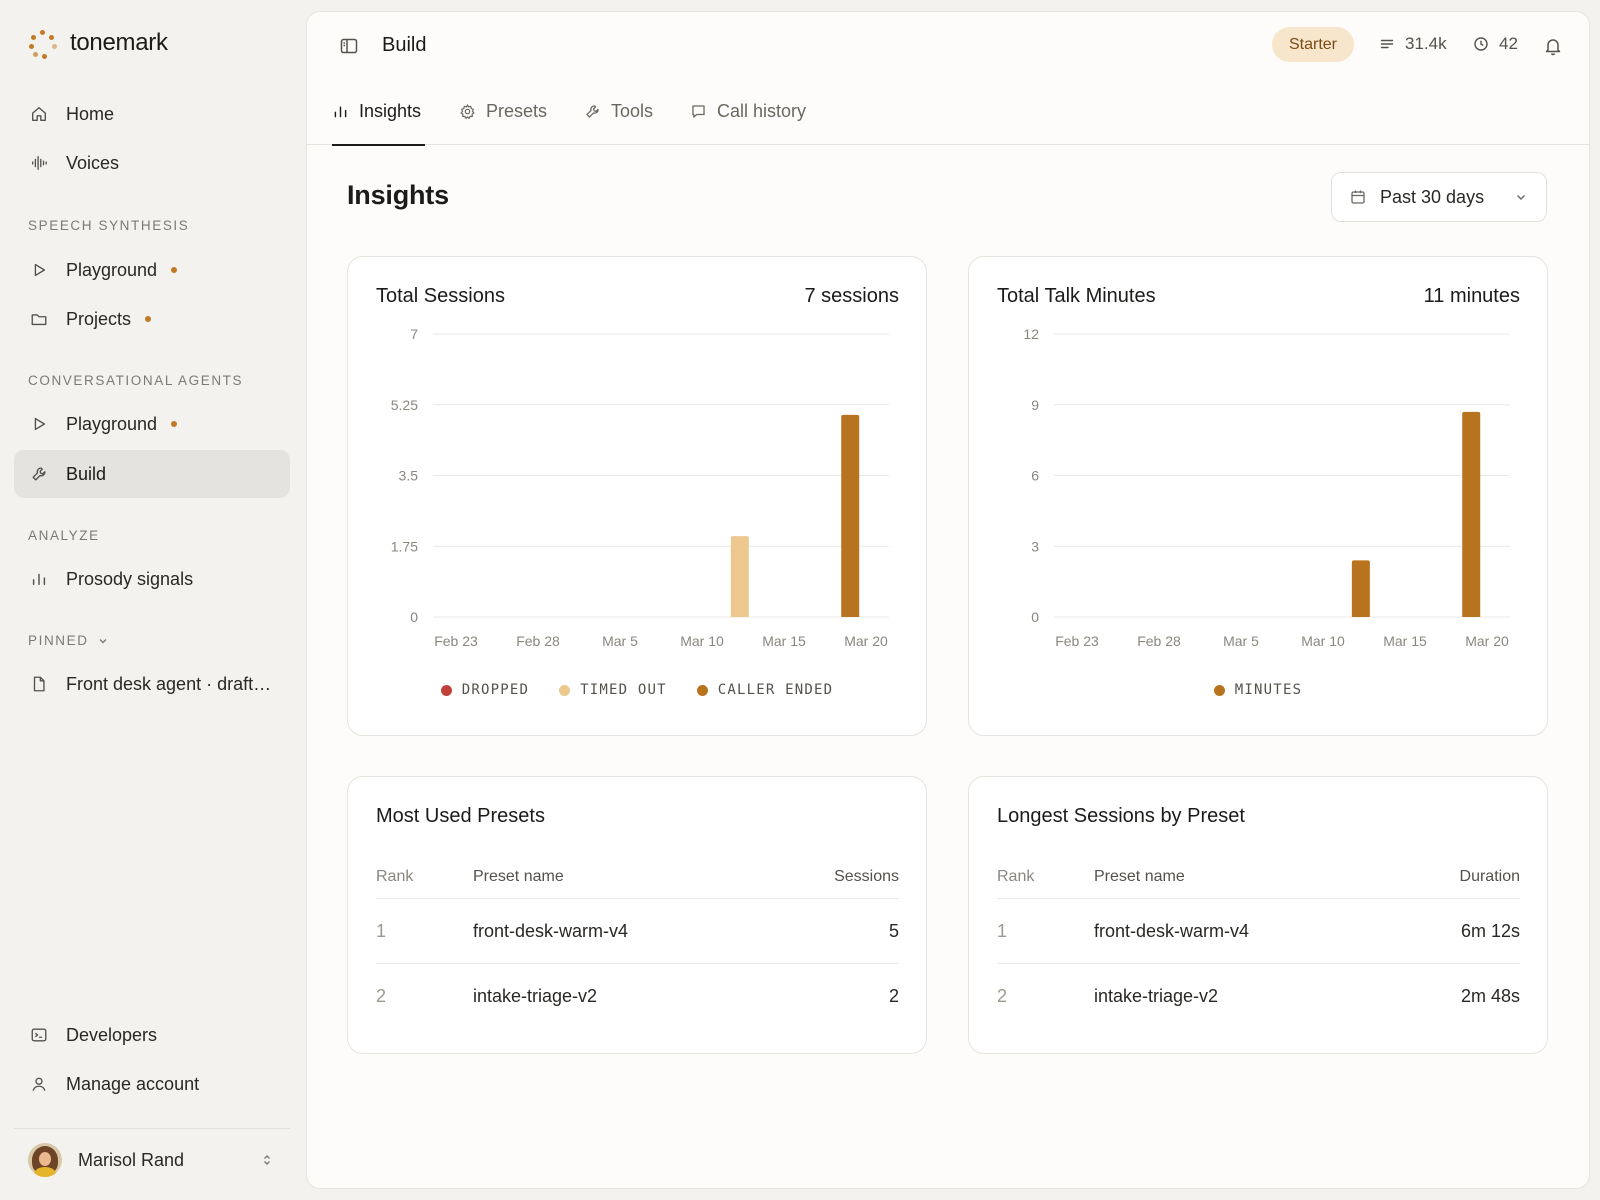  Describe the element at coordinates (495, 690) in the screenshot. I see `legend-label: DROPPED` at that location.